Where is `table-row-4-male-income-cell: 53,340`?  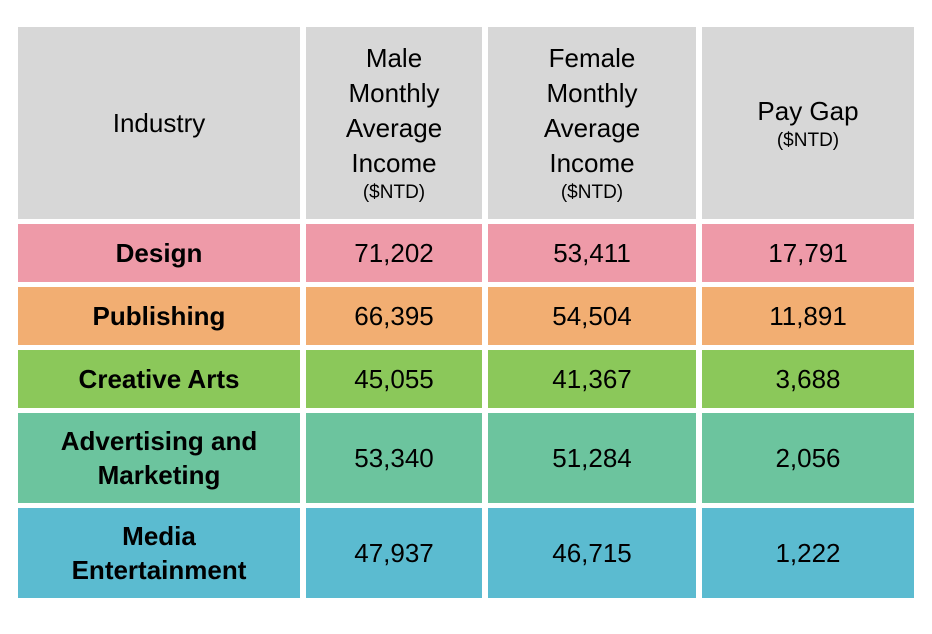
table-row-4-male-income-cell: 53,340 is located at coordinates (394, 458).